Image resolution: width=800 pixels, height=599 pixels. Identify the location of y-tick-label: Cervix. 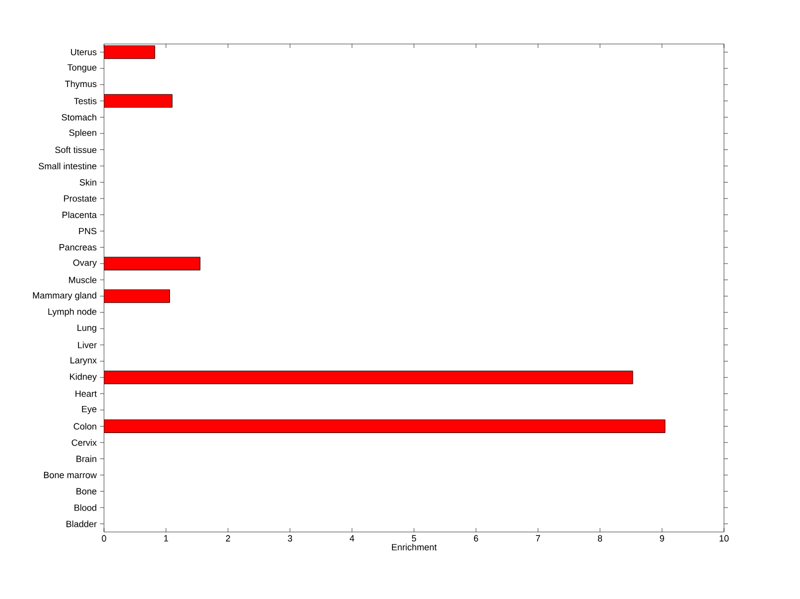
(84, 442).